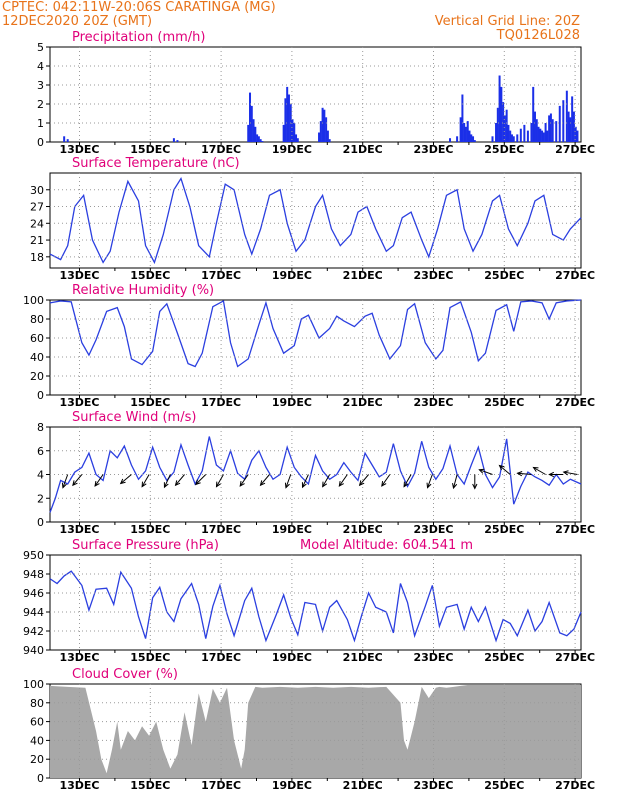  What do you see at coordinates (40, 427) in the screenshot?
I see `y-tick-label: 8` at bounding box center [40, 427].